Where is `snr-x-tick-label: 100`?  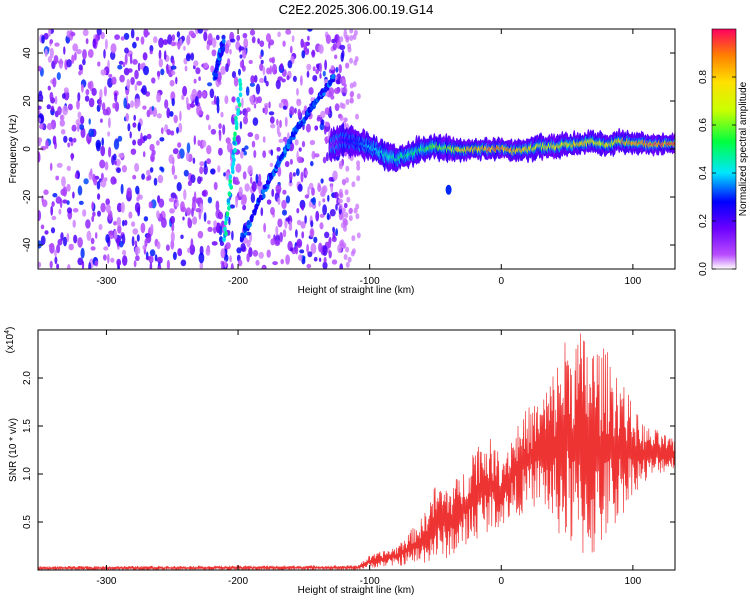
snr-x-tick-label: 100 is located at coordinates (633, 581).